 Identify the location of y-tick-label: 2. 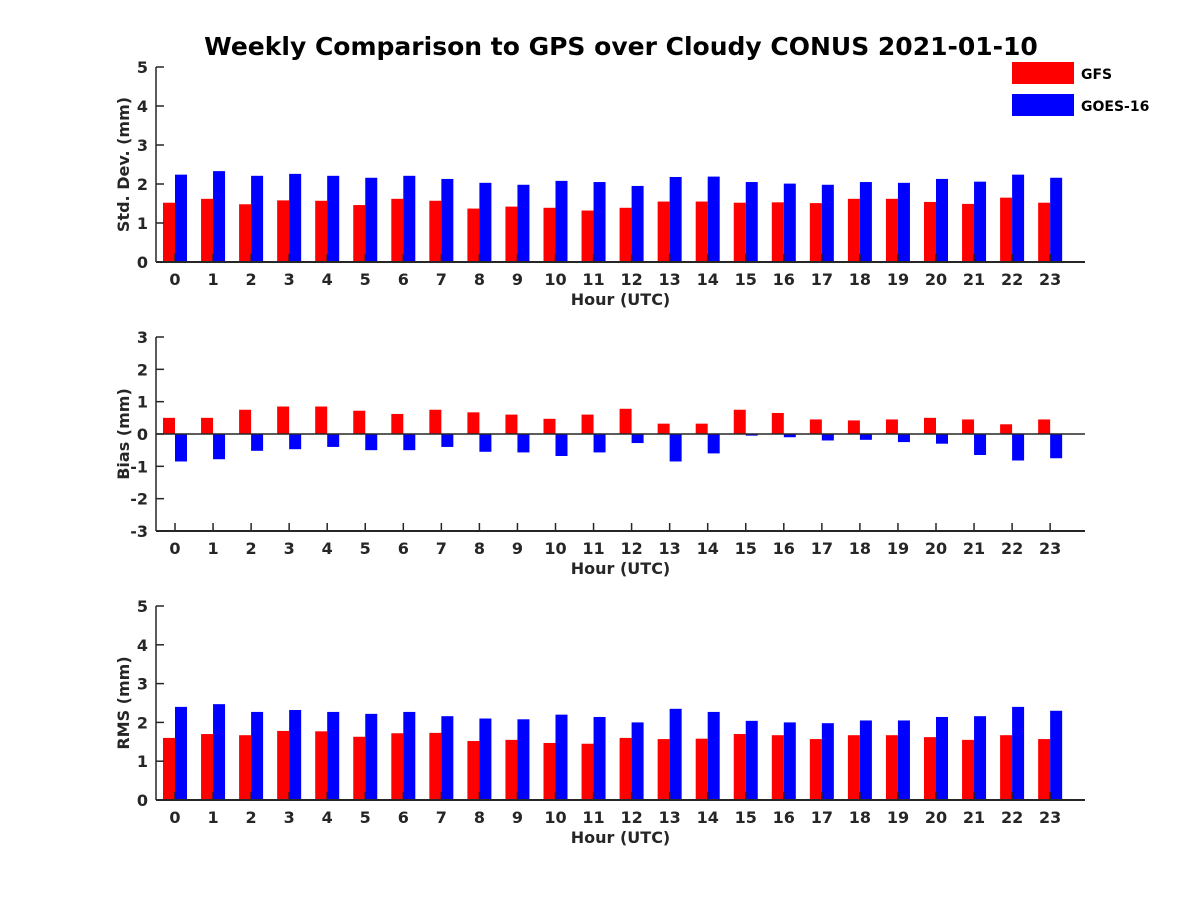
(142, 369).